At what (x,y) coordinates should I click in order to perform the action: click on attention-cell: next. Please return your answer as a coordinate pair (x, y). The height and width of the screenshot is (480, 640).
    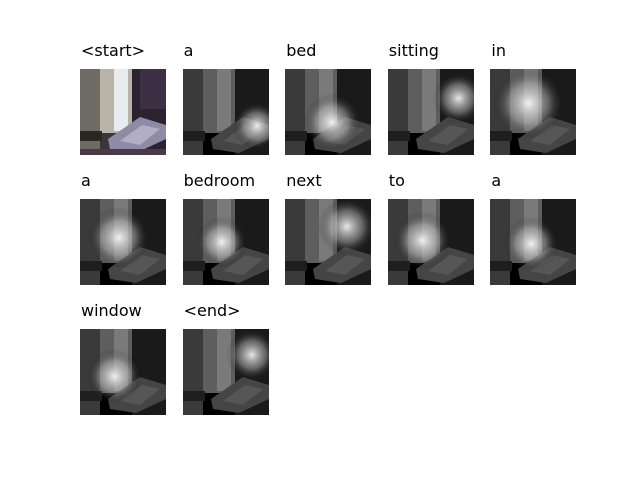
    Looking at the image, I should click on (328, 228).